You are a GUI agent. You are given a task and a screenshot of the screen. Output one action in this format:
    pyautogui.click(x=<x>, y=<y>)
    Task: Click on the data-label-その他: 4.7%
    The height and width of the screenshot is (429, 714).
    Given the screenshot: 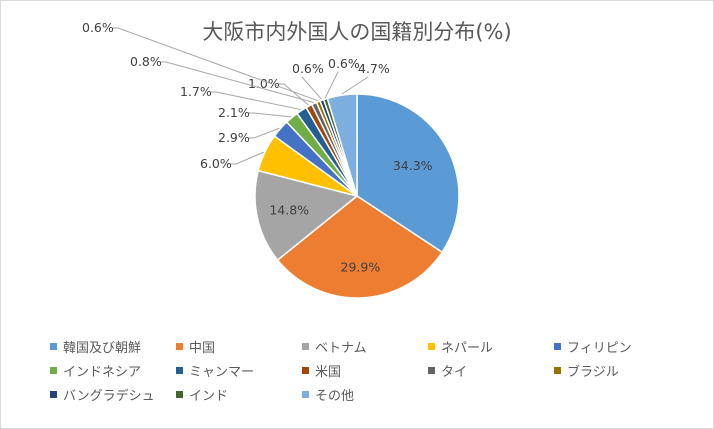 What is the action you would take?
    pyautogui.click(x=374, y=68)
    